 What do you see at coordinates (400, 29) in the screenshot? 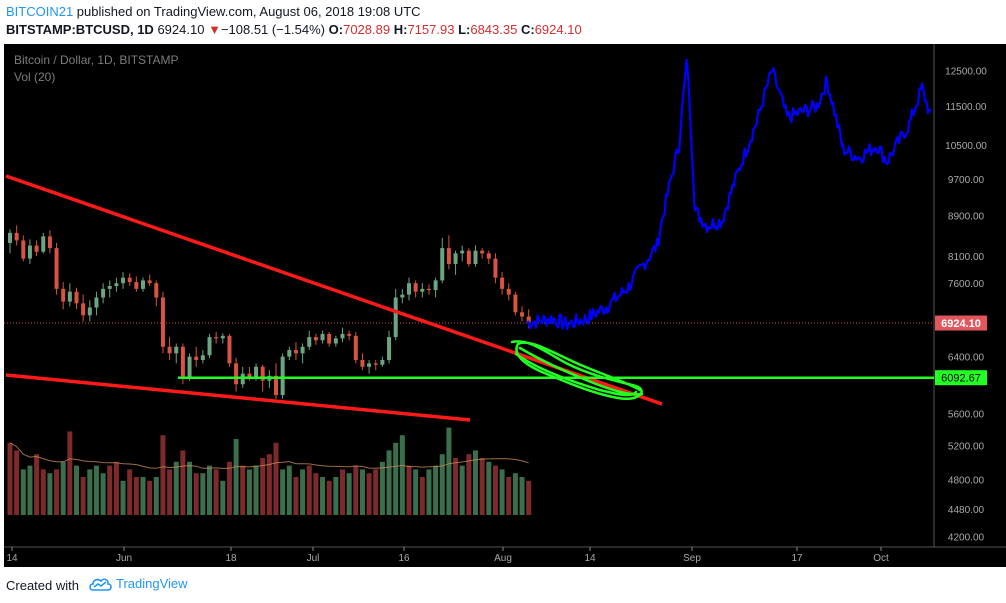
I see `high-label: H:` at bounding box center [400, 29].